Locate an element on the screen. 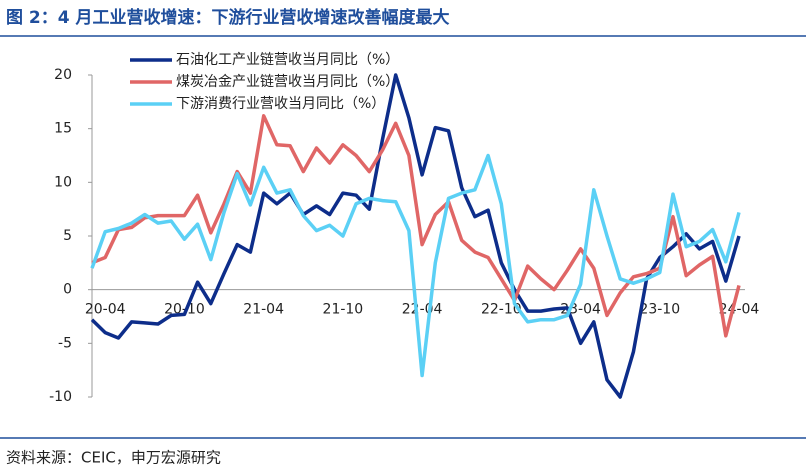 This screenshot has width=806, height=474. x-tick-label: 22-04 is located at coordinates (422, 310).